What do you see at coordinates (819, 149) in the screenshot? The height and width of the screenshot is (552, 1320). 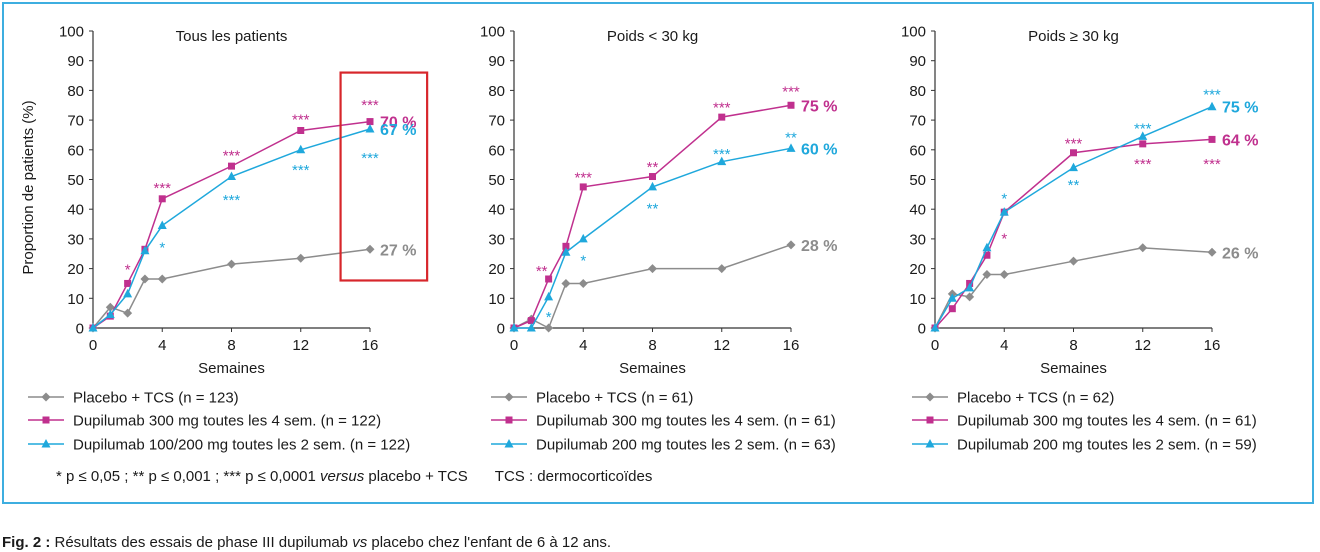 I see `end-value-label: 60 %` at bounding box center [819, 149].